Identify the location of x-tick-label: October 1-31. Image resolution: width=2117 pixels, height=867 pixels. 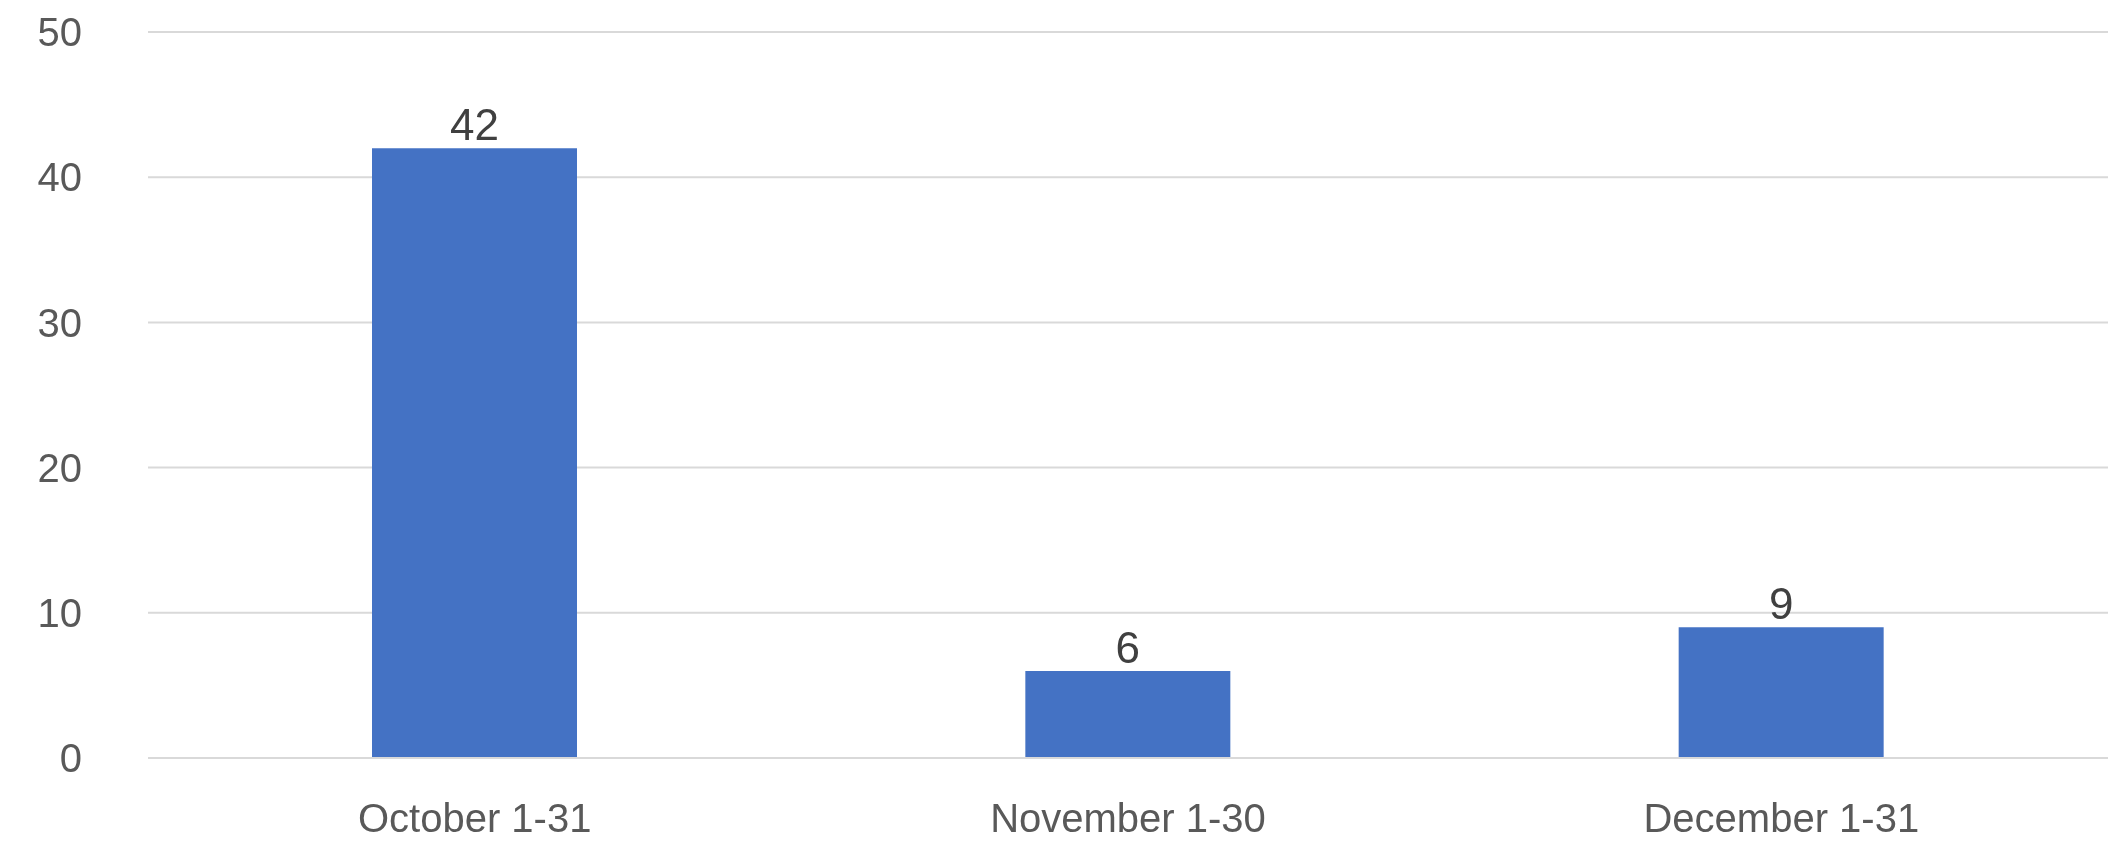
(474, 818).